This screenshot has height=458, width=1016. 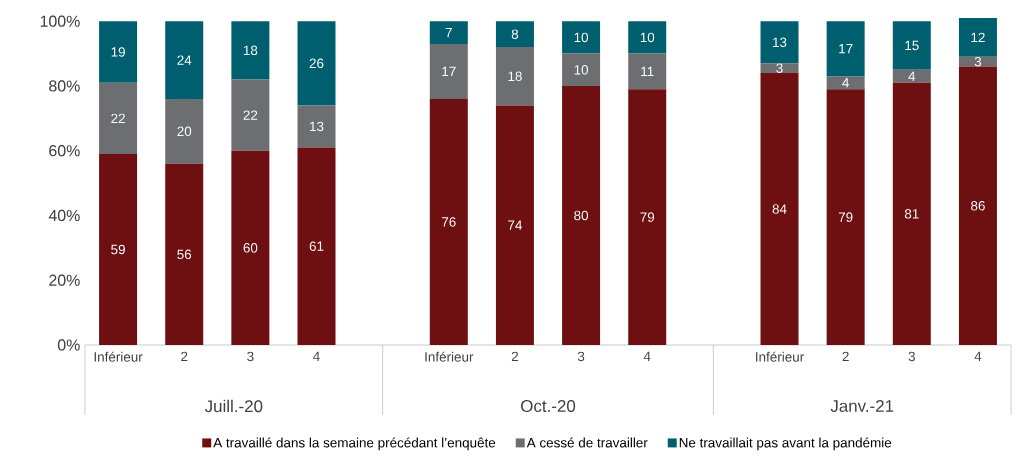 I want to click on y-tick-label: 0%, so click(x=68, y=345).